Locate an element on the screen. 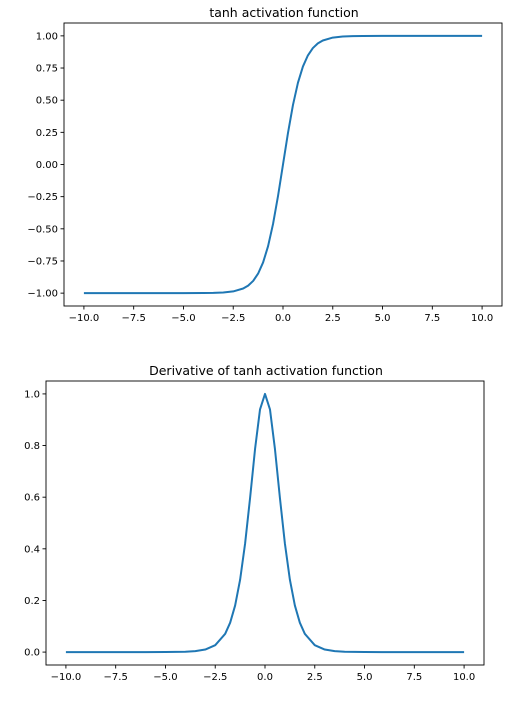  y-tick-label: 1.00 is located at coordinates (47, 36).